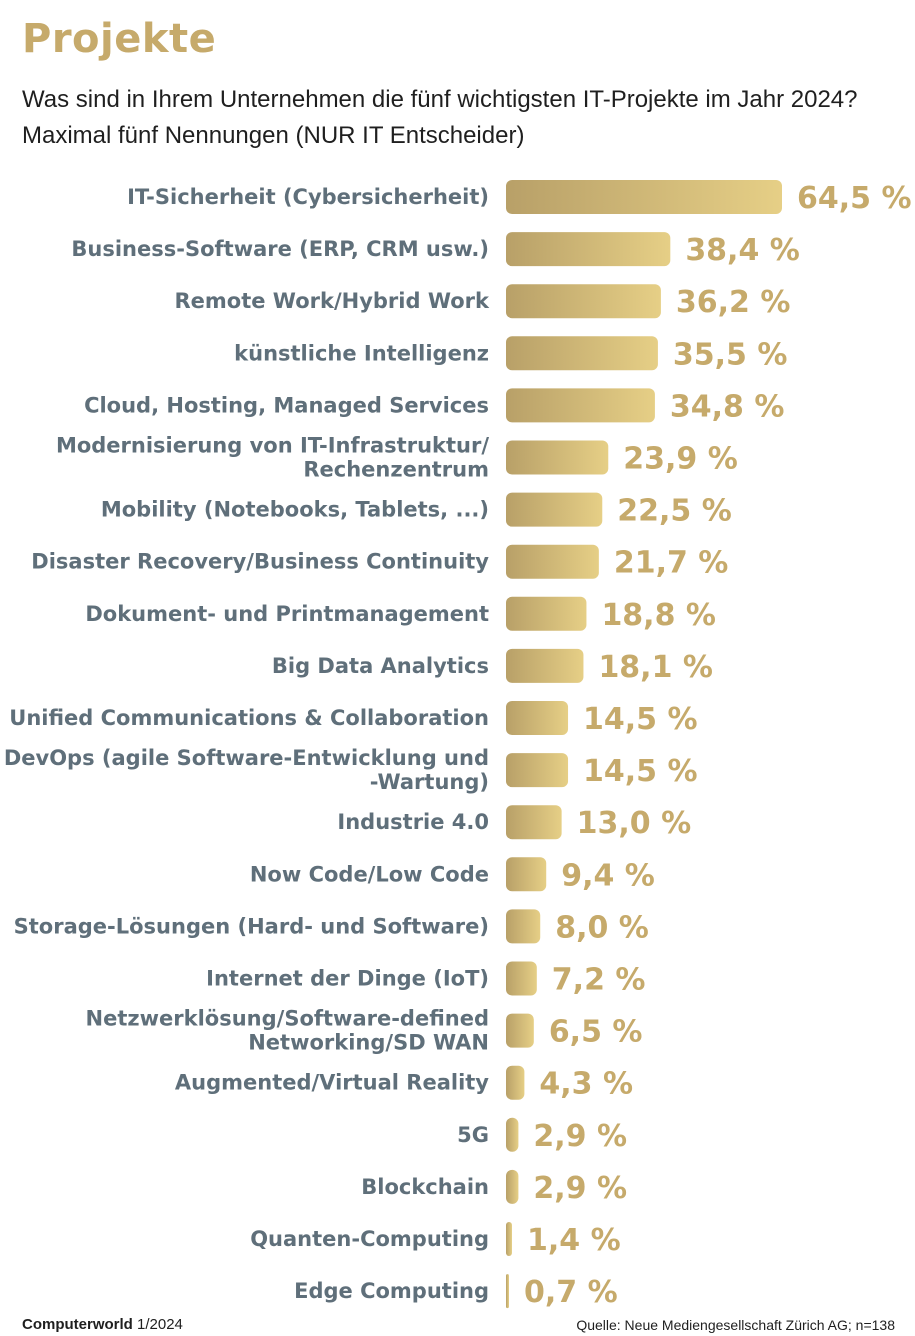 The height and width of the screenshot is (1336, 915). I want to click on value-label: 13,0 %, so click(634, 823).